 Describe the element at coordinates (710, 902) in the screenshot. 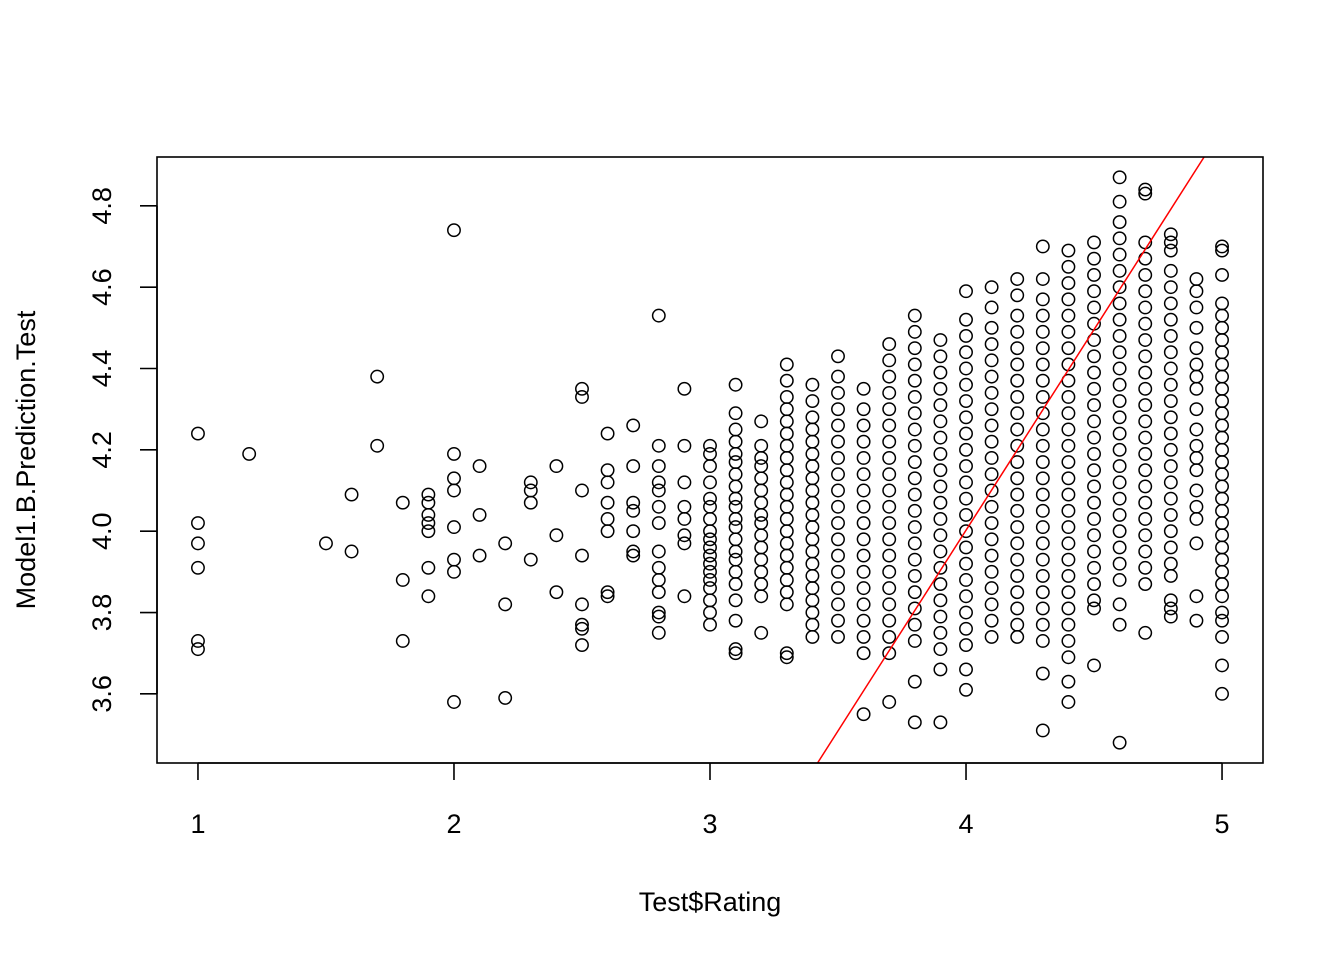

I see `x-axis-label: Test$Rating` at that location.